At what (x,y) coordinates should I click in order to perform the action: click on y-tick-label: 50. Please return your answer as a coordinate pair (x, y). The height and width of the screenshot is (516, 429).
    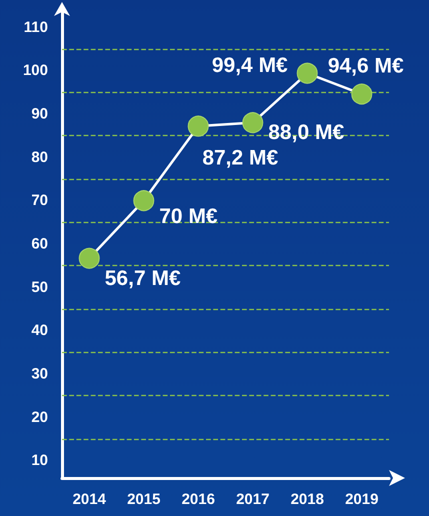
    Looking at the image, I should click on (39, 287).